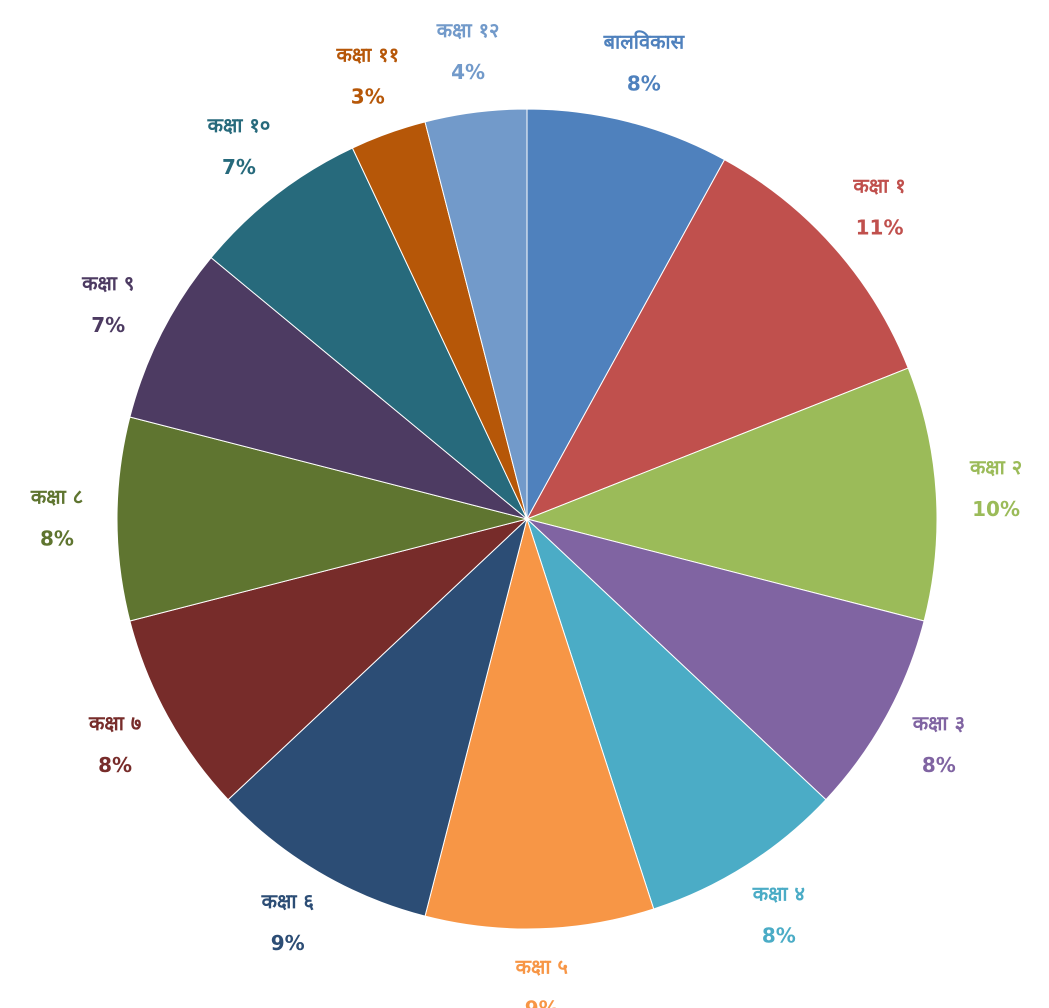 This screenshot has width=1049, height=1008. I want to click on slice-percent-label: 3%, so click(368, 96).